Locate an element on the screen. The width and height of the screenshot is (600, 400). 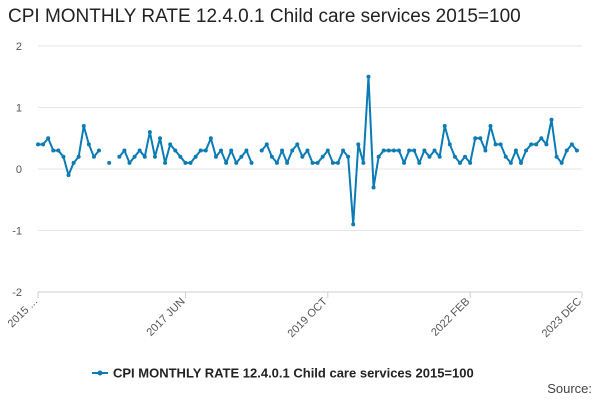
x-axis: 2015 ... 2017 JUN 2019 OCT 2022 FEB 2023 DEC is located at coordinates (295, 315).